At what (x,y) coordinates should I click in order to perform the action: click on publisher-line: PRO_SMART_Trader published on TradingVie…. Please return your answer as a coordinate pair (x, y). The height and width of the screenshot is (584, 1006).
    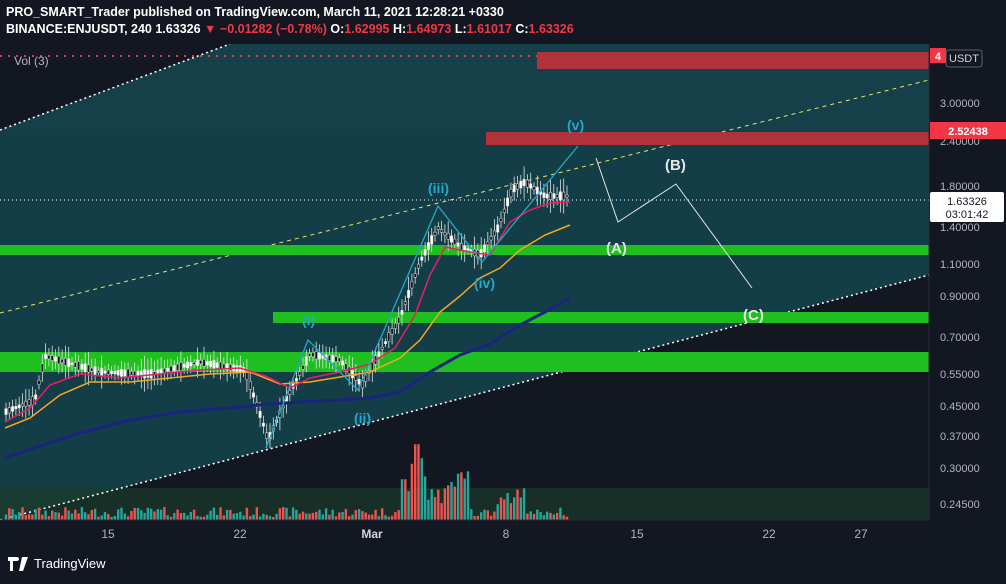
    Looking at the image, I should click on (255, 12).